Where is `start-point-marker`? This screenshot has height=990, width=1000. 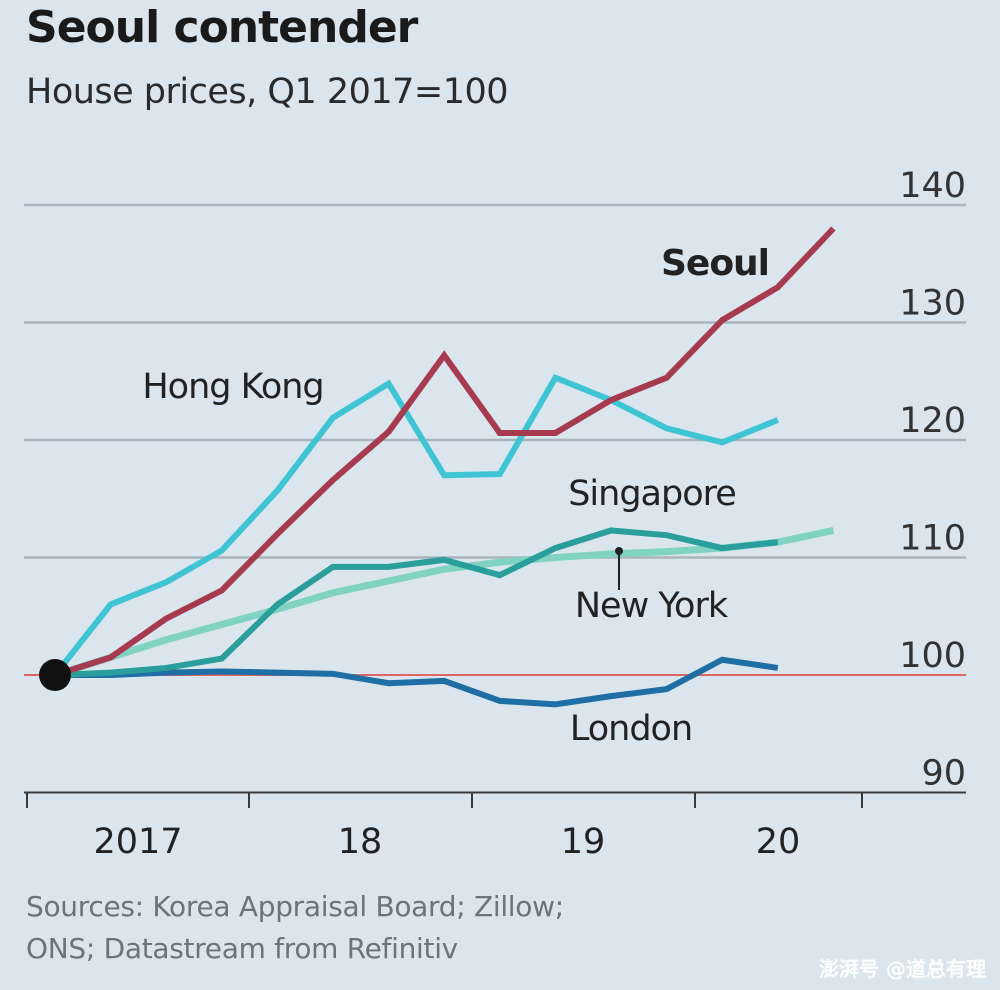 start-point-marker is located at coordinates (55, 675).